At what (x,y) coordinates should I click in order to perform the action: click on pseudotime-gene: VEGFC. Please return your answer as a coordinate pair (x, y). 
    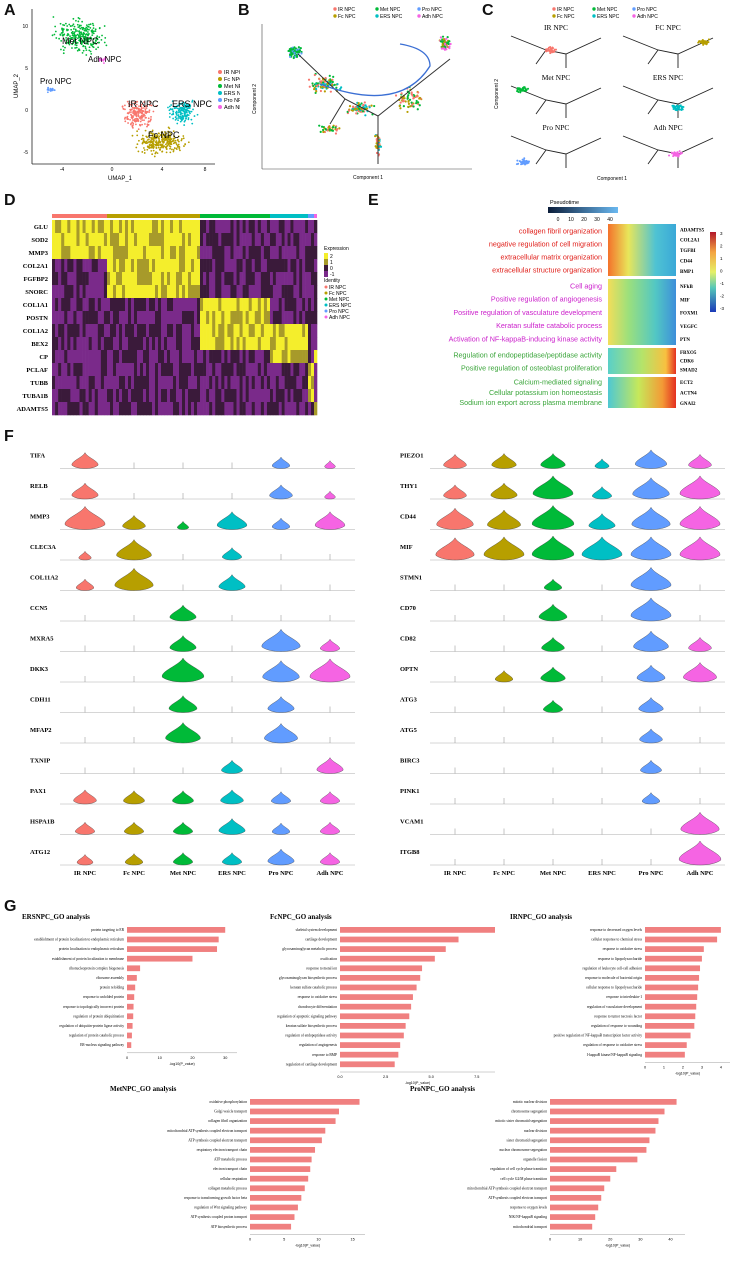
    Looking at the image, I should click on (689, 327).